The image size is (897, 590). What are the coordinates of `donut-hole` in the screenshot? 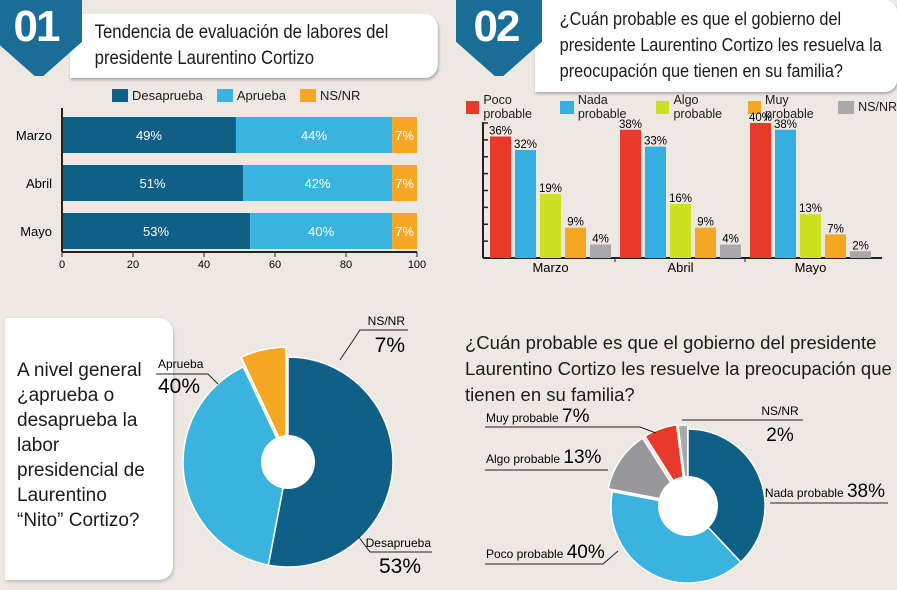 It's located at (688, 506).